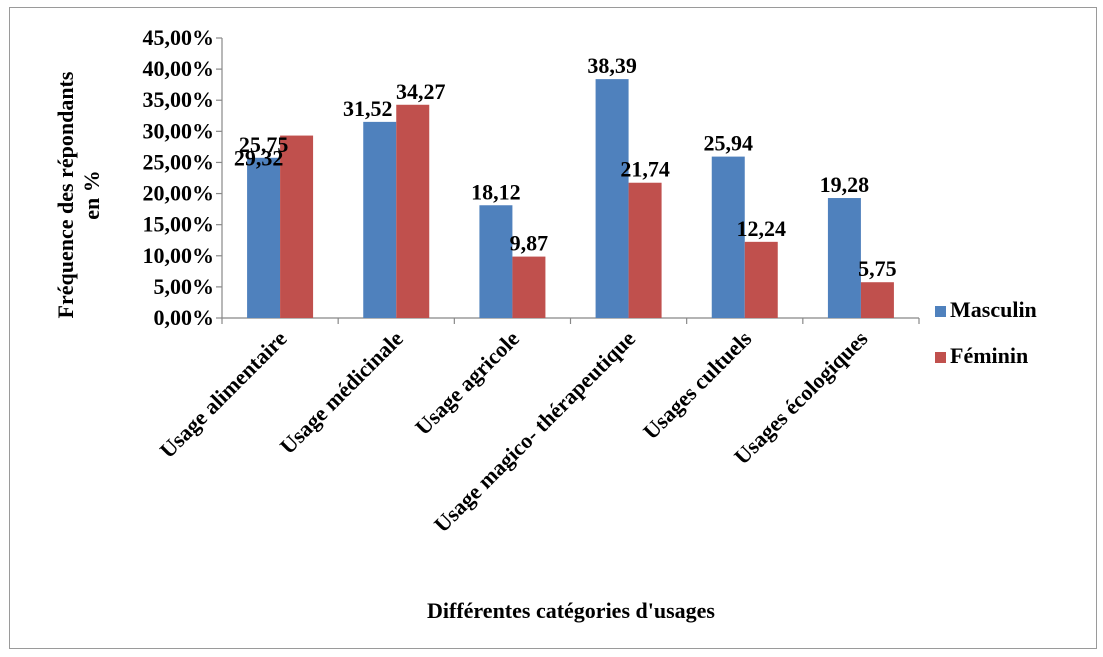 This screenshot has height=657, width=1103. Describe the element at coordinates (184, 286) in the screenshot. I see `y-tick-label: 5,00%` at that location.